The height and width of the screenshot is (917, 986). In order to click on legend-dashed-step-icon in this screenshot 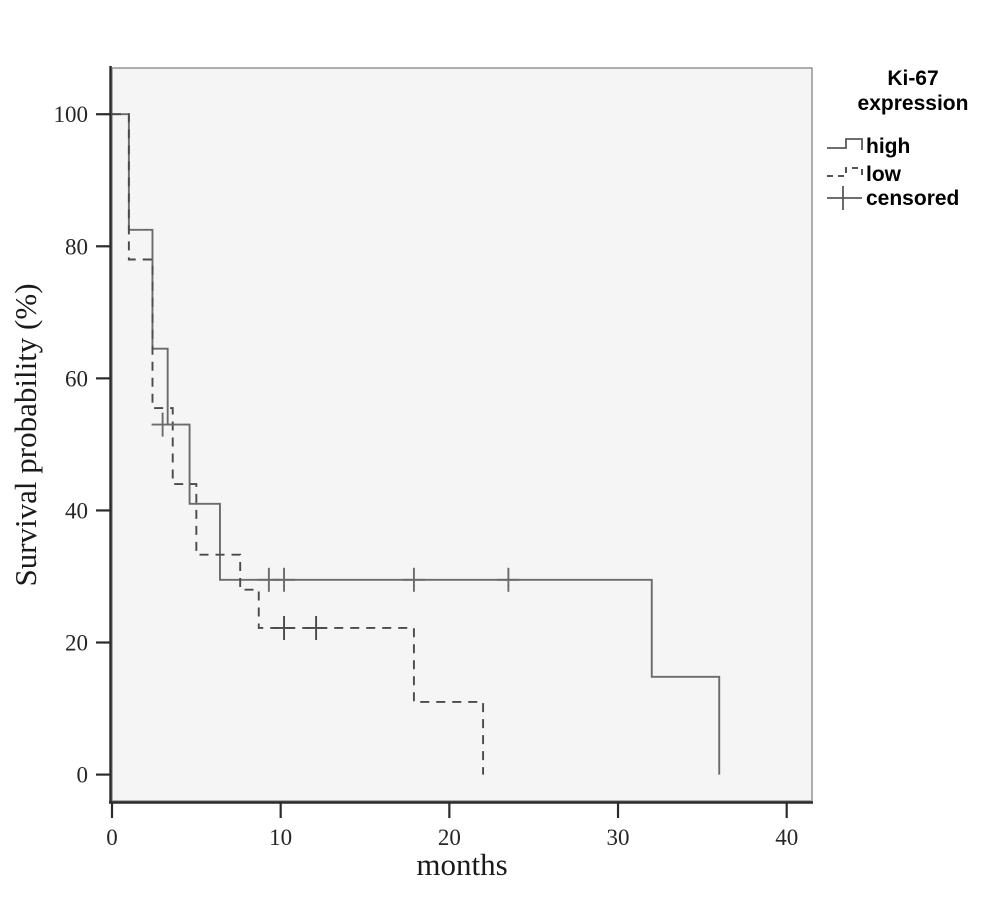, I will do `click(845, 172)`.